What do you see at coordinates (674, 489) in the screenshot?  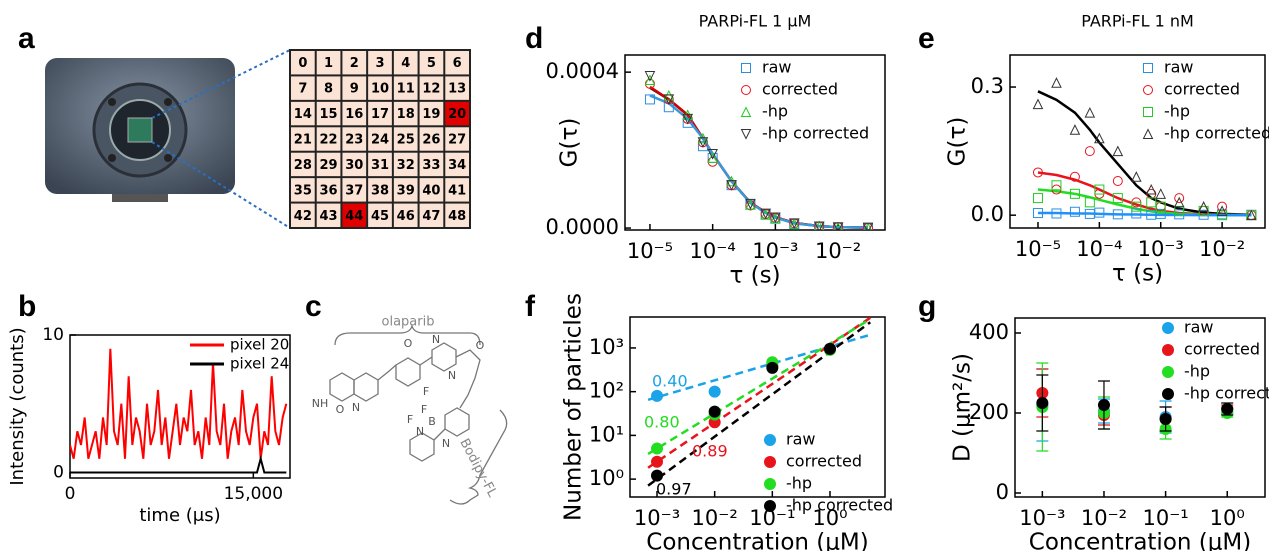 I see `annotation: 0.97` at bounding box center [674, 489].